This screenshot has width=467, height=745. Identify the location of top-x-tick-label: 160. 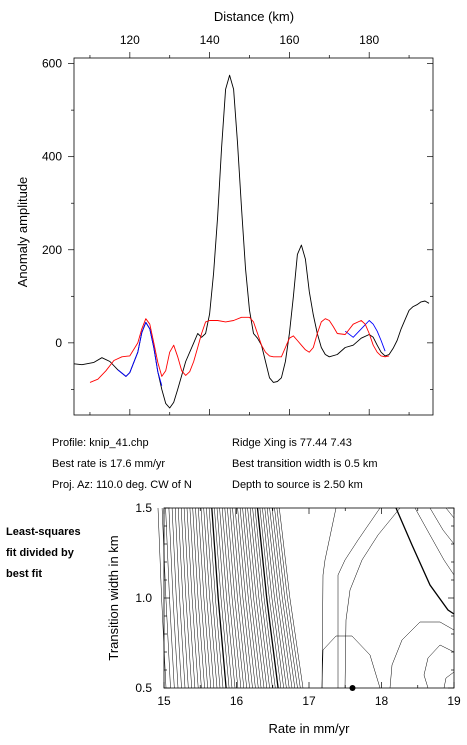
(289, 40).